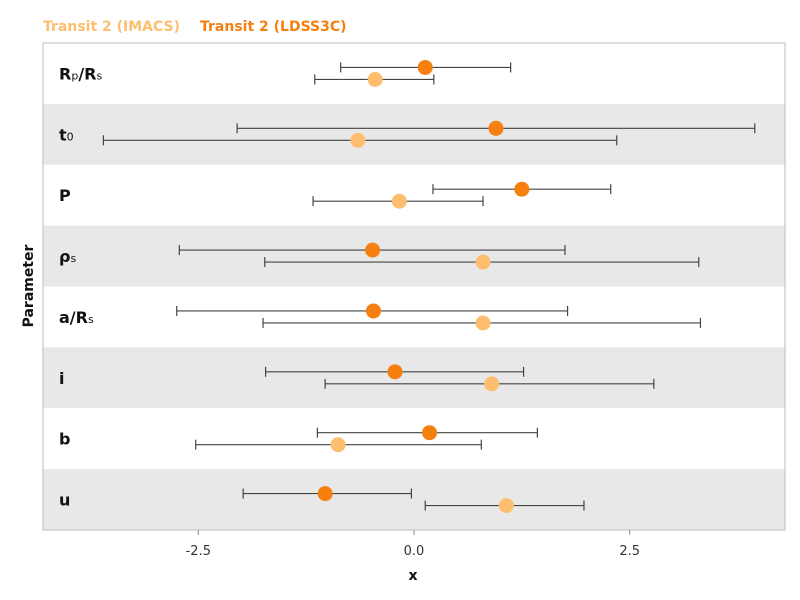  Describe the element at coordinates (414, 551) in the screenshot. I see `x-tick-label: 0.0` at that location.